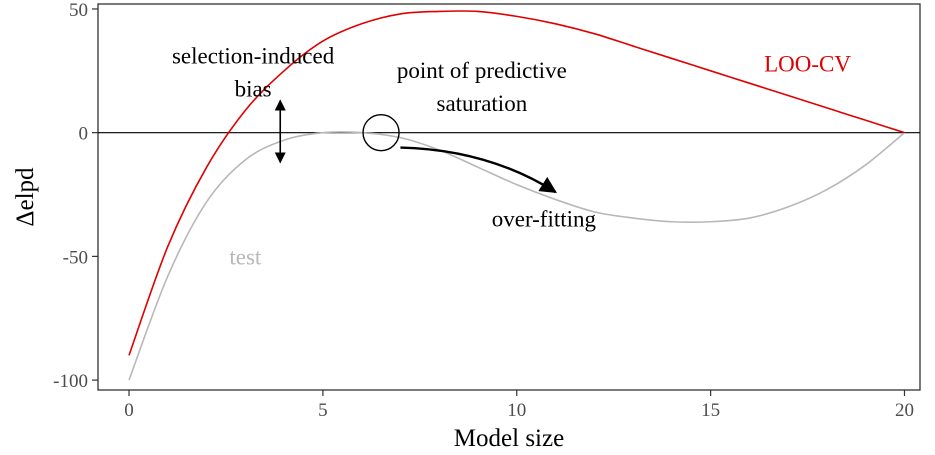 This screenshot has width=935, height=455. I want to click on series-label-loo-cv: LOO-CV, so click(807, 63).